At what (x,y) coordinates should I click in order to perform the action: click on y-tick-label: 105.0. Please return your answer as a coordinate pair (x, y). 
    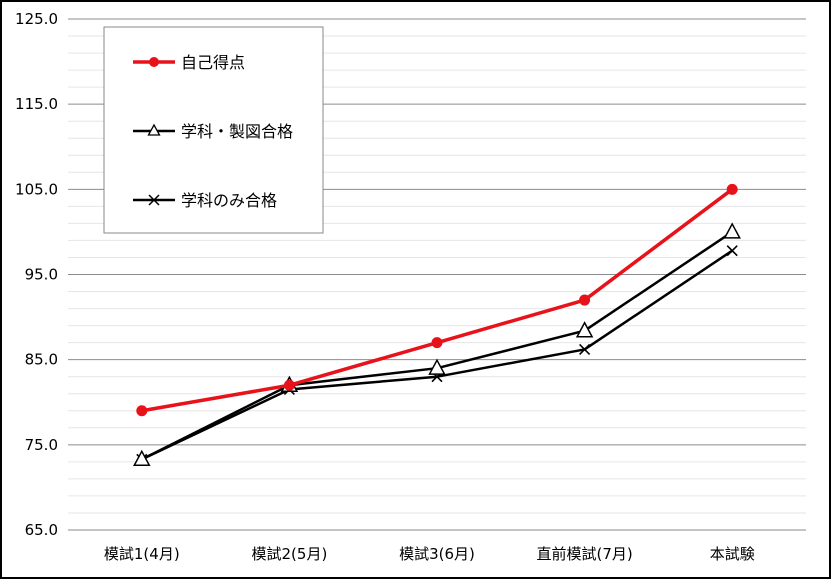
    Looking at the image, I should click on (36, 189).